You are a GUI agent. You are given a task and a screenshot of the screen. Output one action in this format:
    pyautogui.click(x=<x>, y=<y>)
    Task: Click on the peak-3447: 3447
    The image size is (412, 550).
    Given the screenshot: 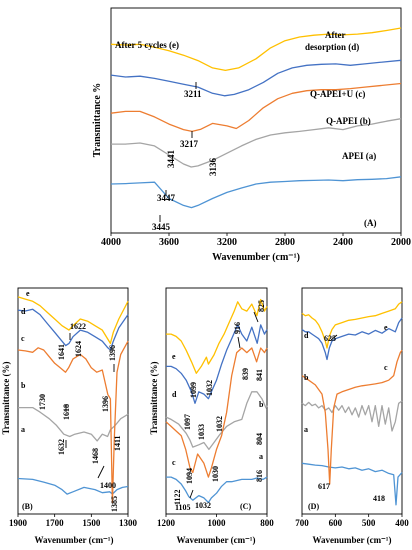 What is the action you would take?
    pyautogui.click(x=166, y=198)
    